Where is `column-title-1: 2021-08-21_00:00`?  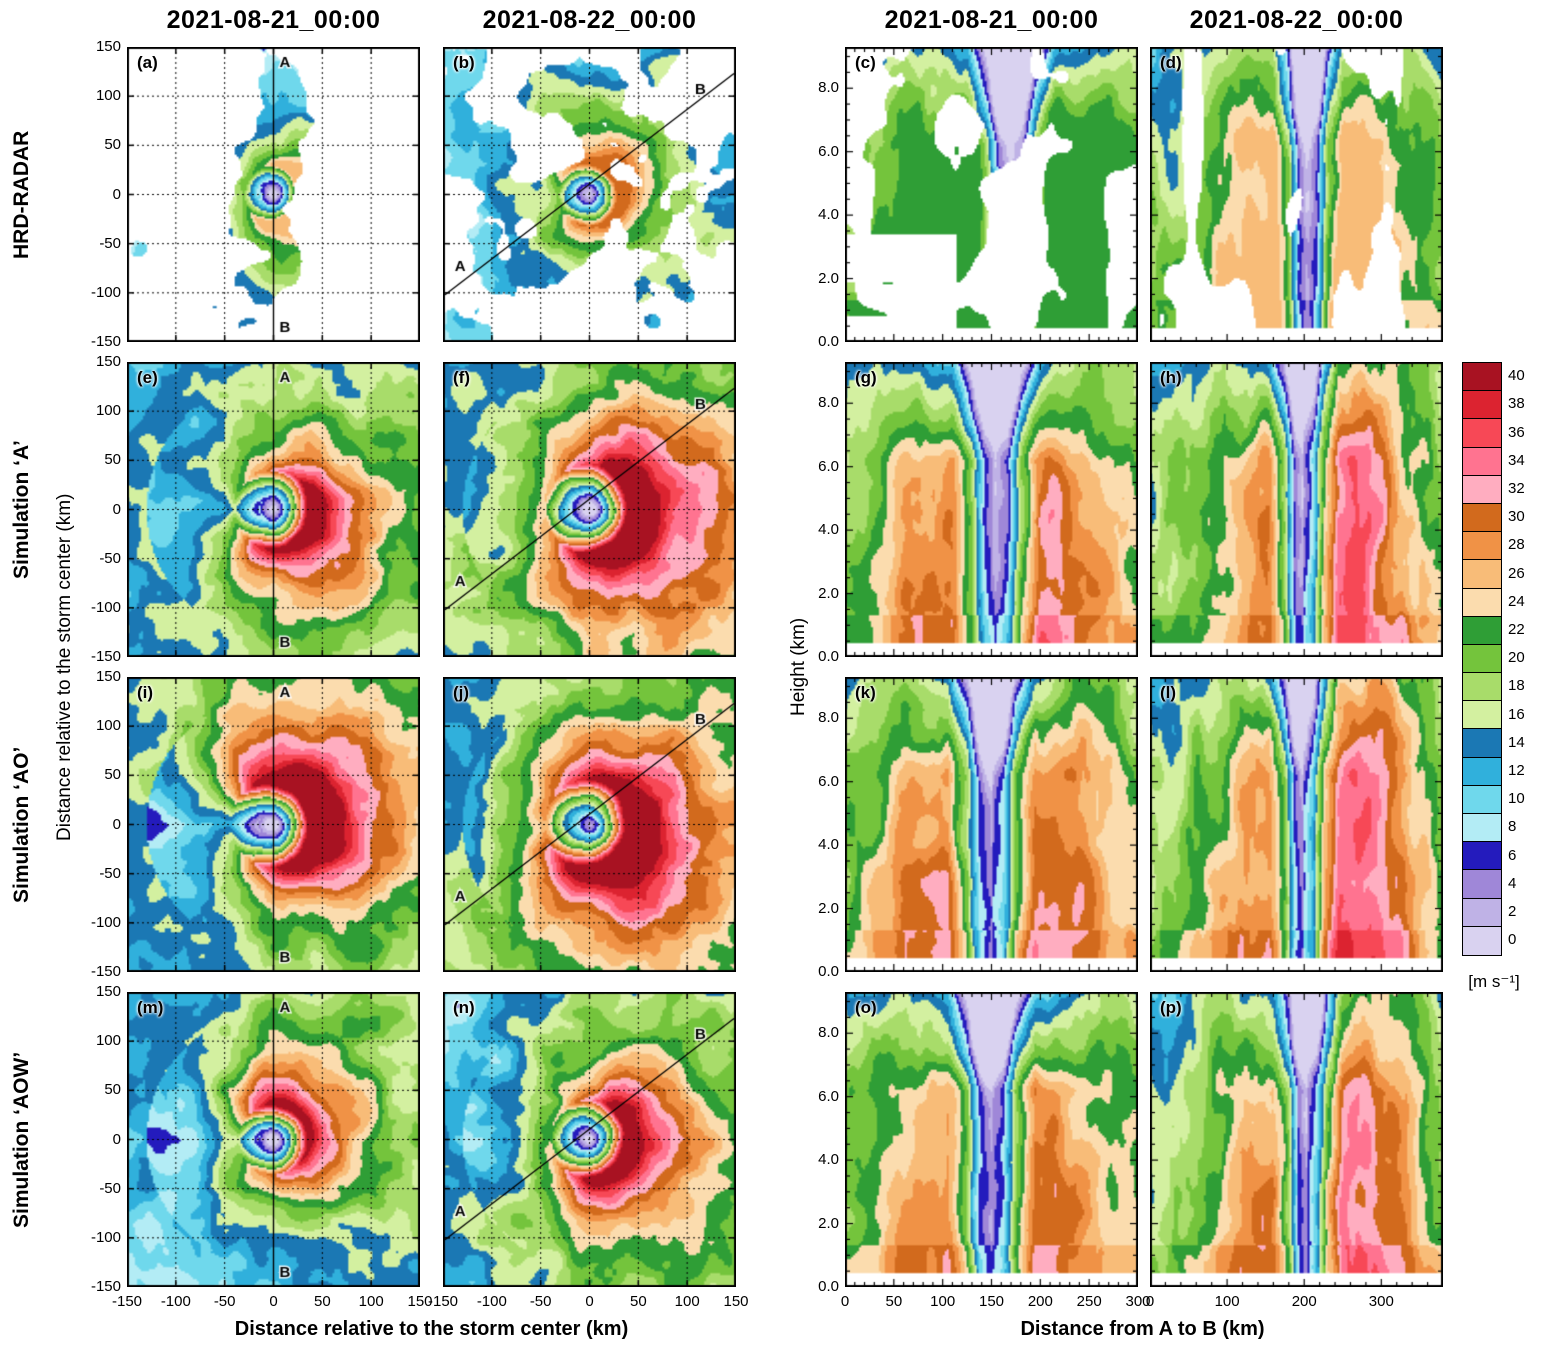 column-title-1: 2021-08-21_00:00 is located at coordinates (273, 20).